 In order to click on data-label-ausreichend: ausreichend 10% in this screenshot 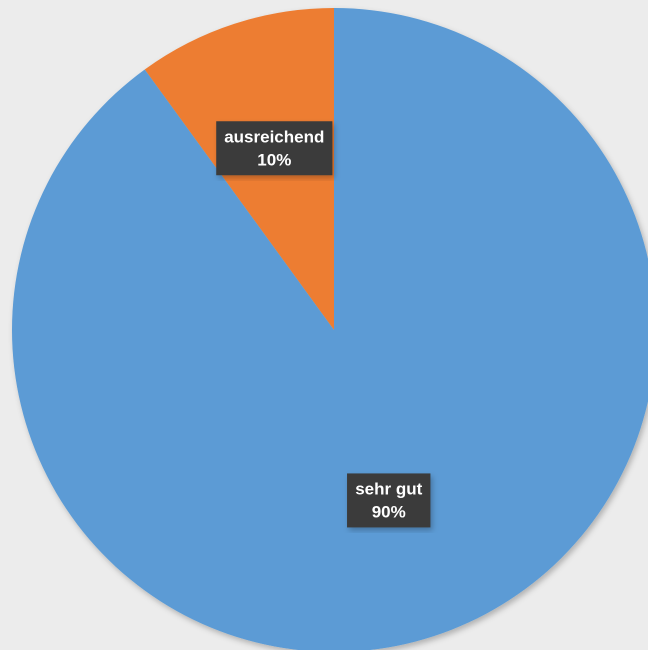, I will do `click(274, 148)`.